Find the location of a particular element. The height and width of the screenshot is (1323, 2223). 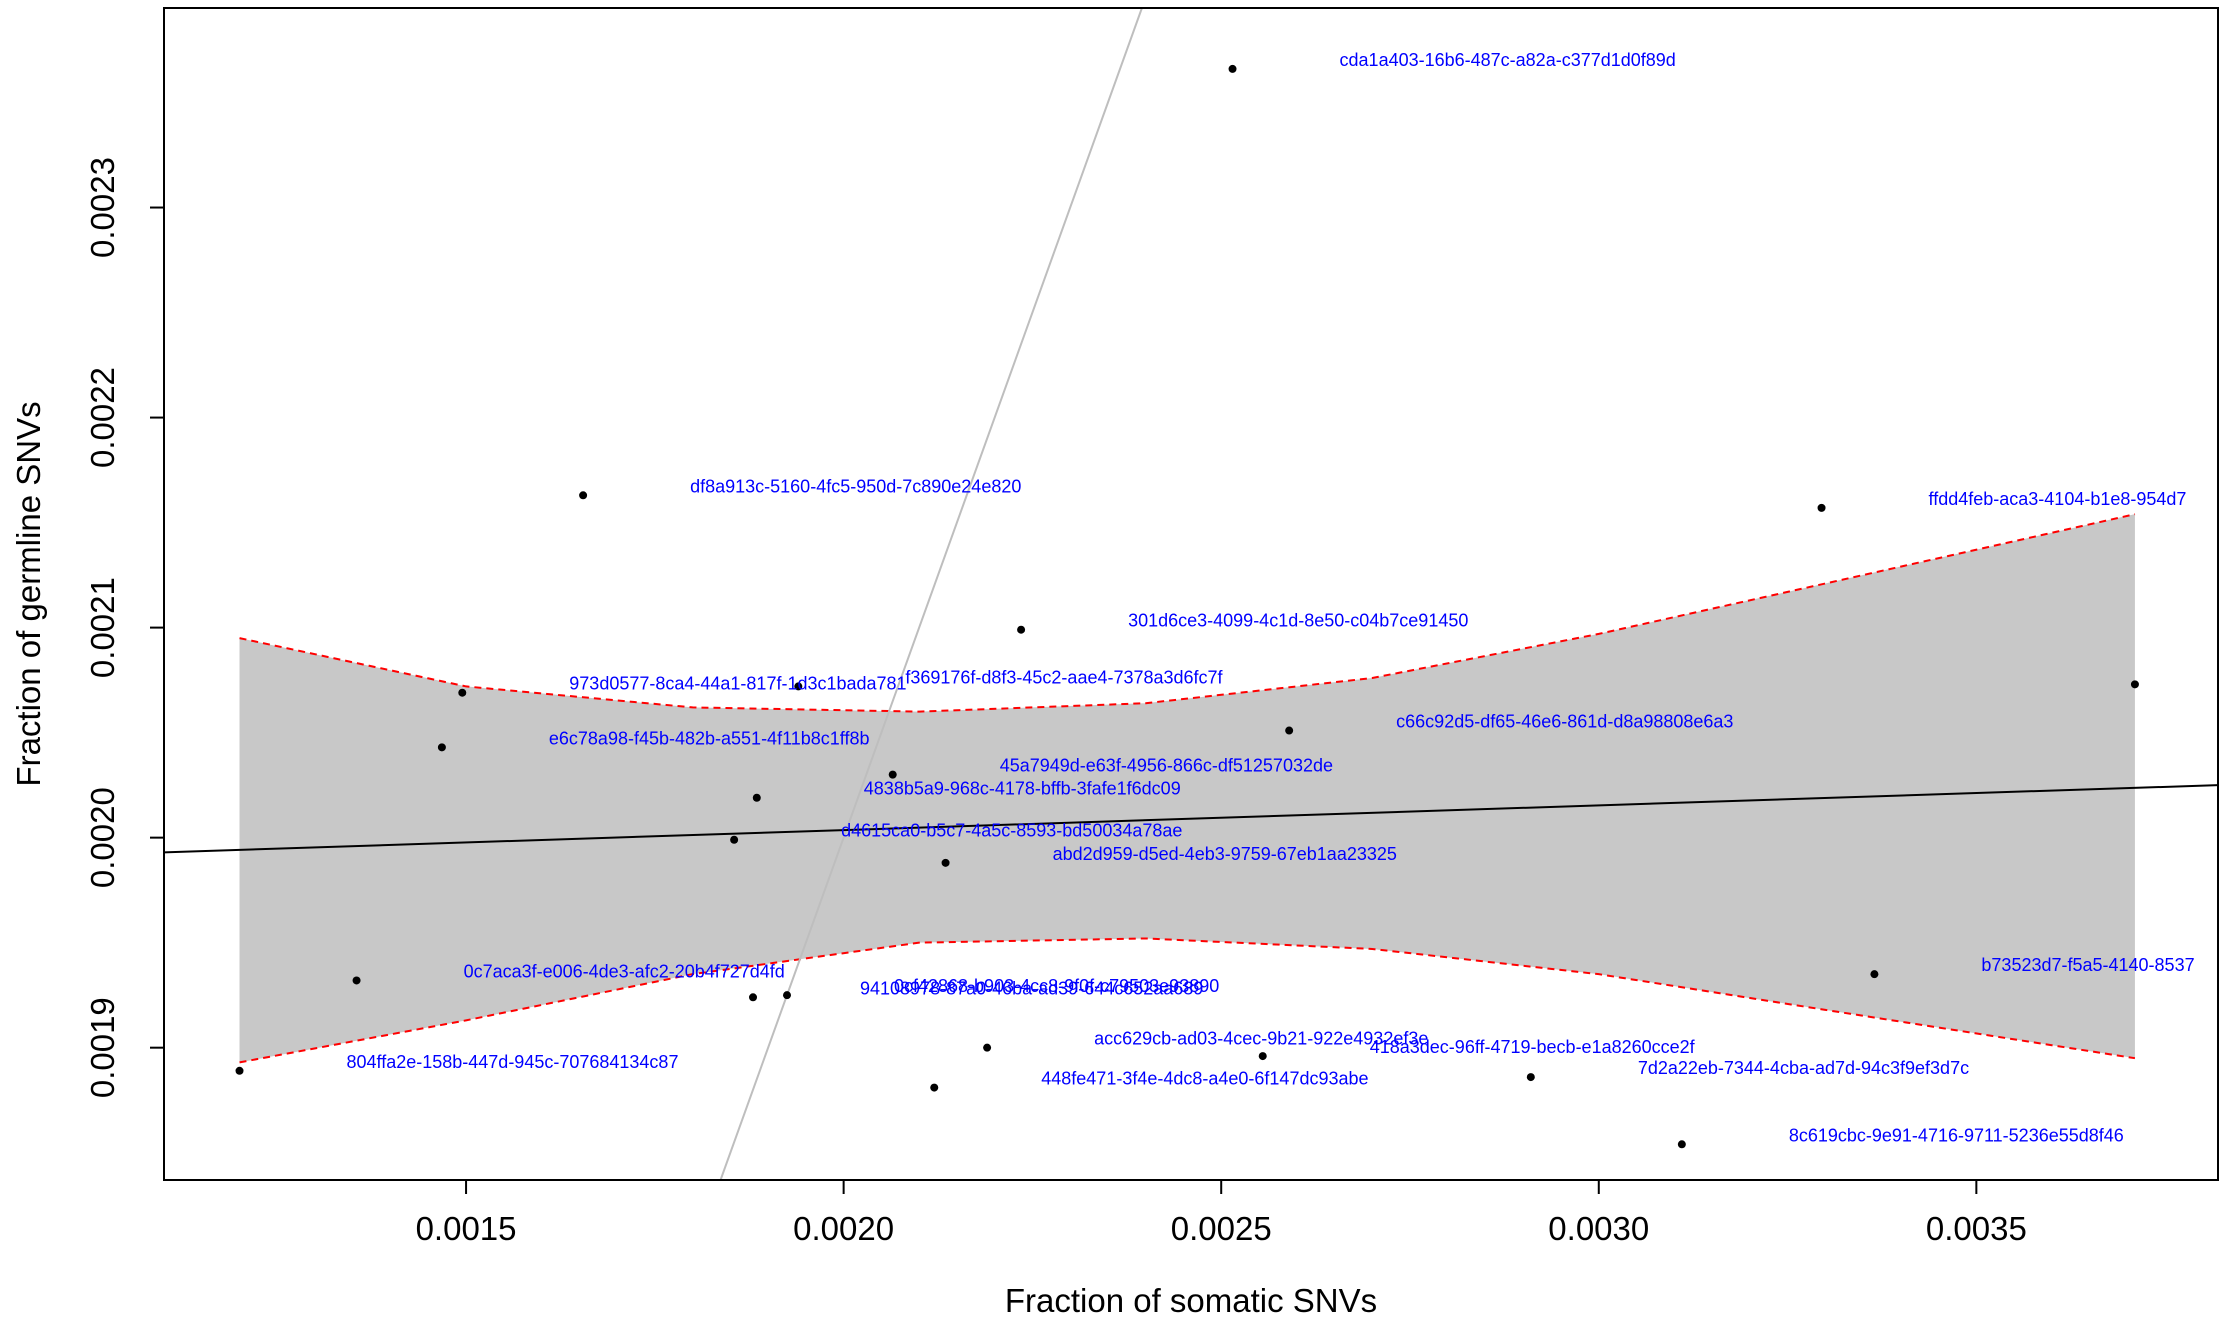

y-tick-label: 0.0023 is located at coordinates (102, 207).